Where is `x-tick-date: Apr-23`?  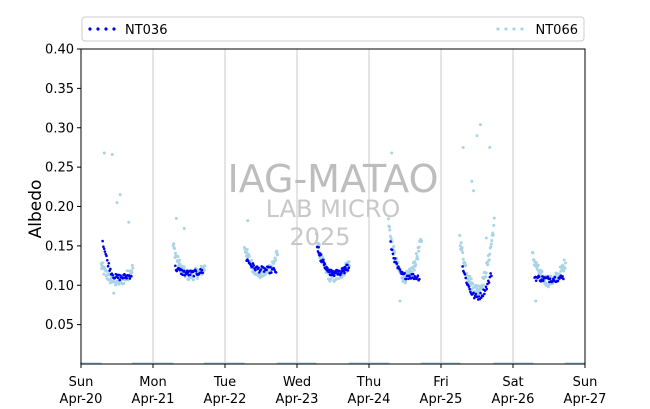
x-tick-date: Apr-23 is located at coordinates (297, 399).